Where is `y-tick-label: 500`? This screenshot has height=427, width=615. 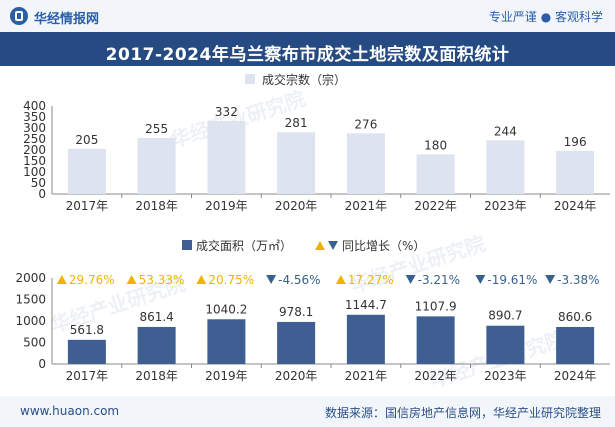 y-tick-label: 500 is located at coordinates (34, 343).